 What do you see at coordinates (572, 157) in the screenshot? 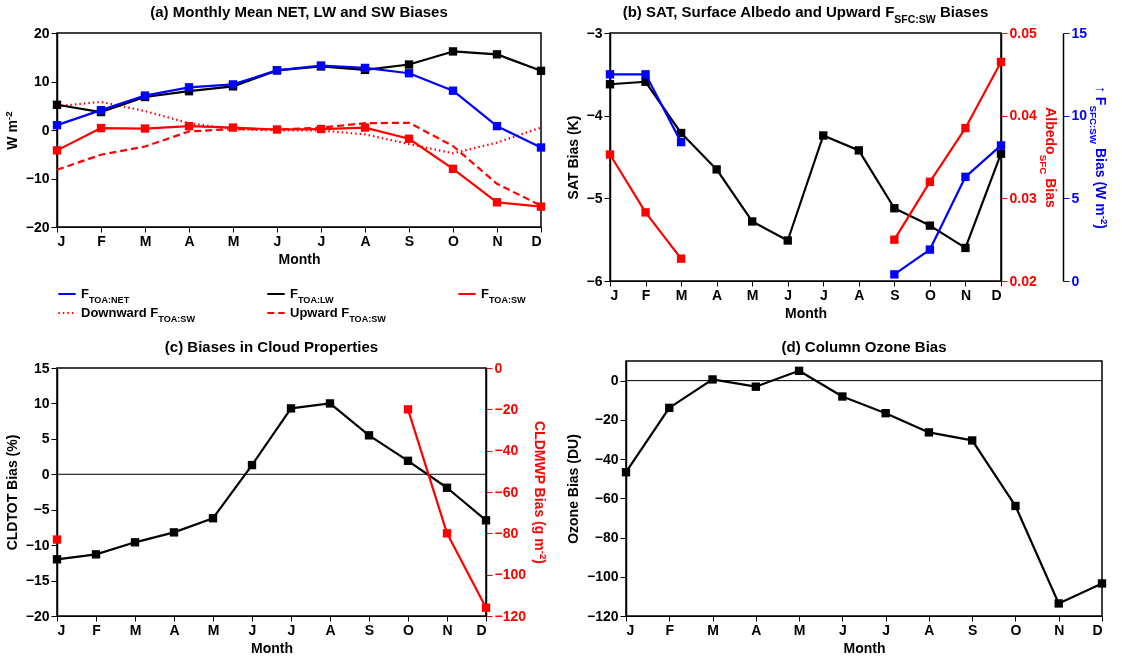
I see `y-axis-title: SAT Bias (K)` at bounding box center [572, 157].